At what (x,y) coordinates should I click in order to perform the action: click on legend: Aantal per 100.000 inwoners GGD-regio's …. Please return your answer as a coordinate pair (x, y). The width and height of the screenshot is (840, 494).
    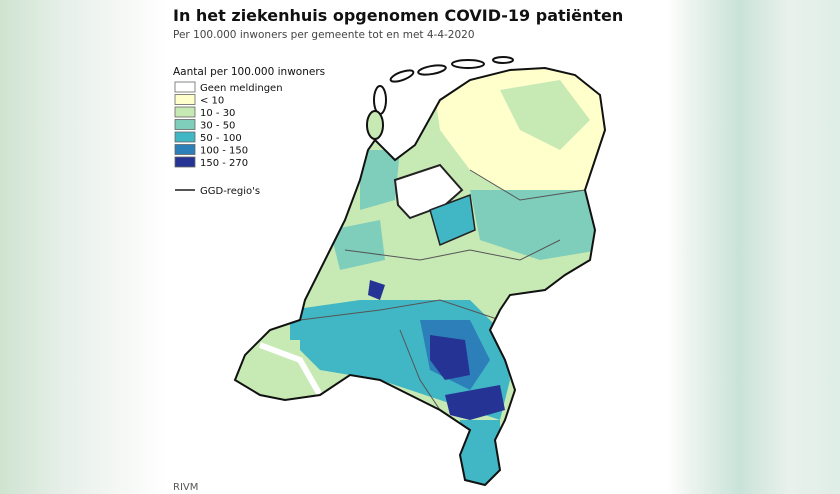
    Looking at the image, I should click on (249, 131).